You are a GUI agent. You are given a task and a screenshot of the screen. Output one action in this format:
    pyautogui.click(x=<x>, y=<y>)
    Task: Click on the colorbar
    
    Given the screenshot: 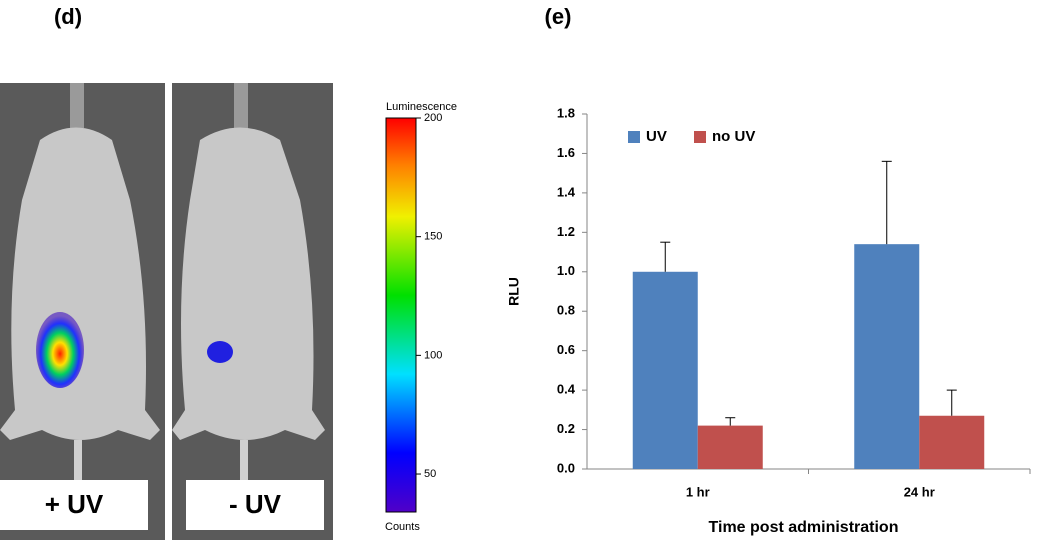 What is the action you would take?
    pyautogui.click(x=401, y=315)
    